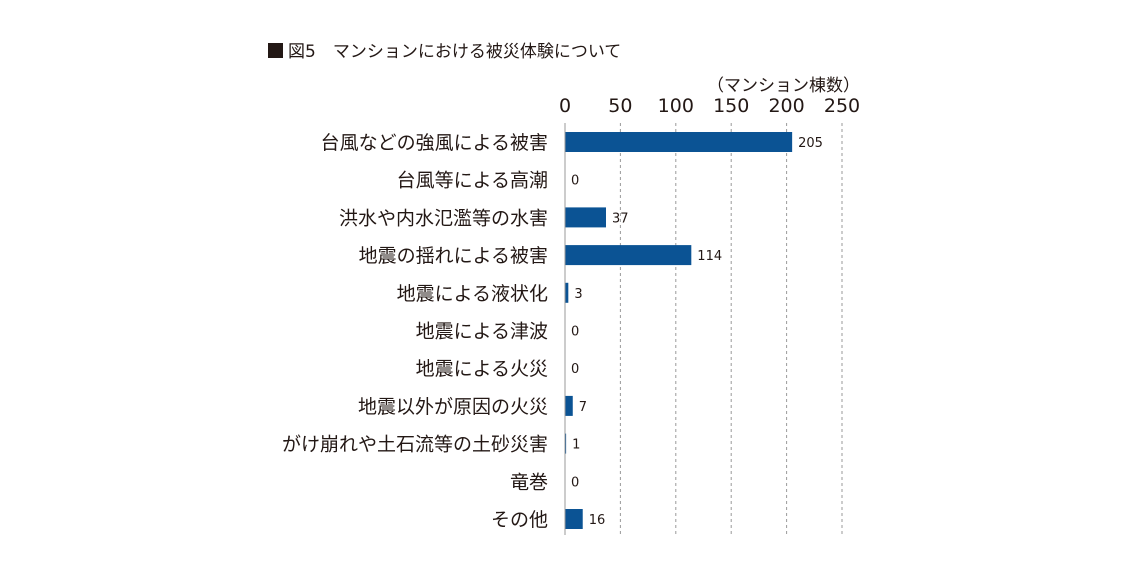 The width and height of the screenshot is (1123, 588). Describe the element at coordinates (786, 106) in the screenshot. I see `x-tick-label: 200` at that location.